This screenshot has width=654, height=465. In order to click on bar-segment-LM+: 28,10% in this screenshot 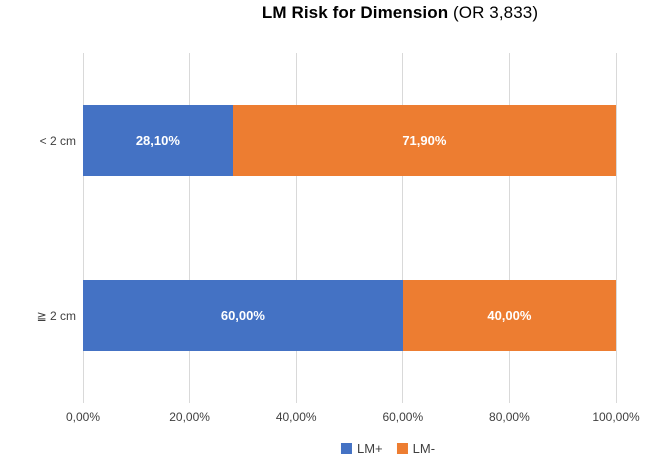, I will do `click(158, 140)`.